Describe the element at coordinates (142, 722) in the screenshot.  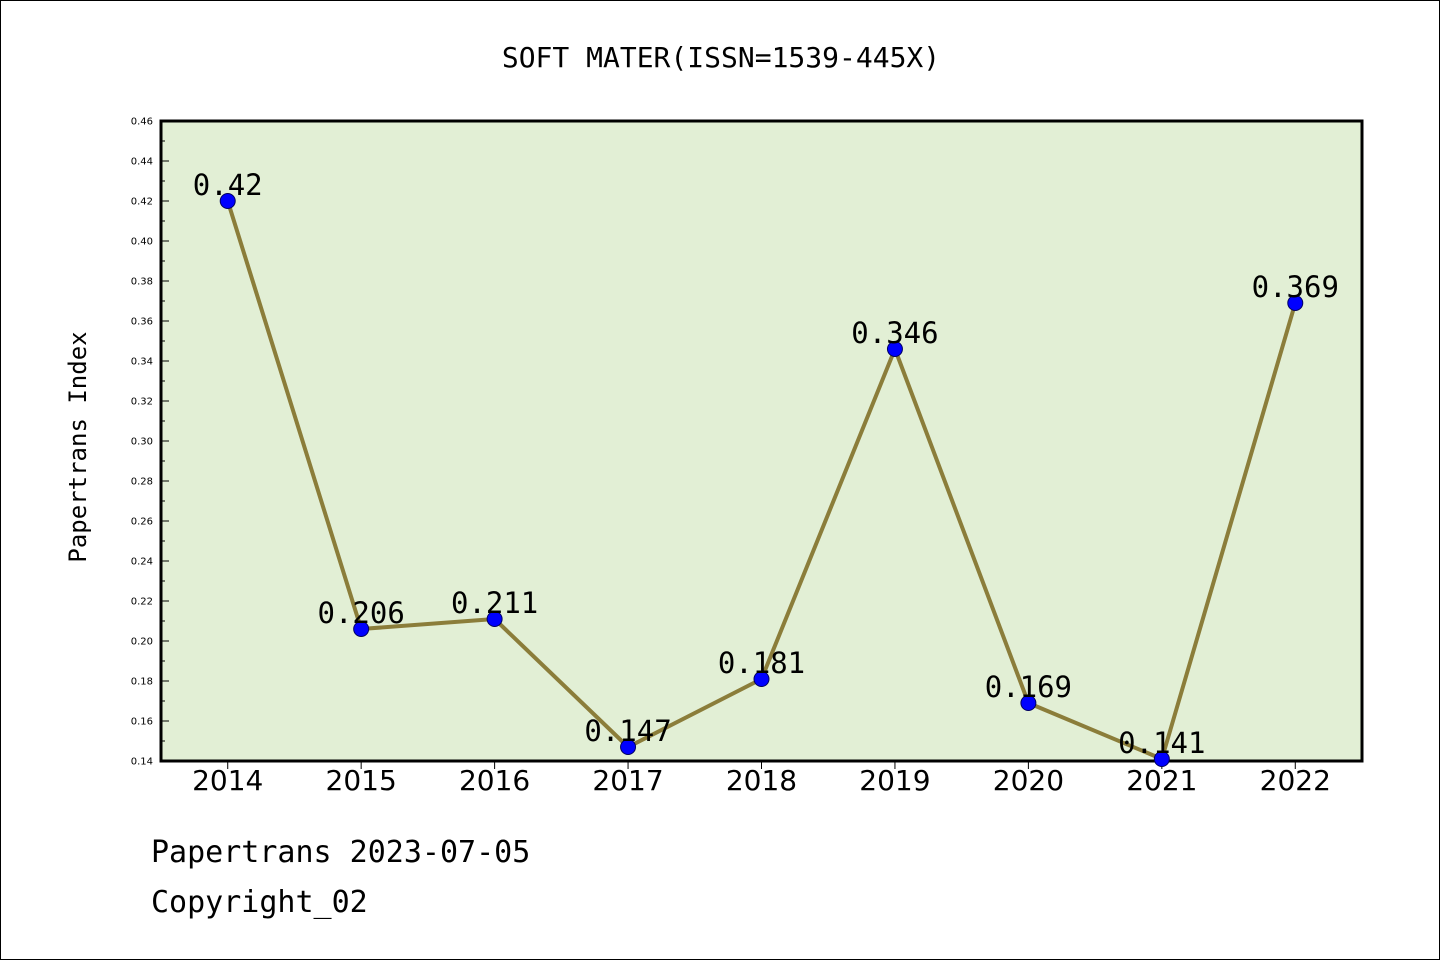
I see `y-tick-label: 0.16` at that location.